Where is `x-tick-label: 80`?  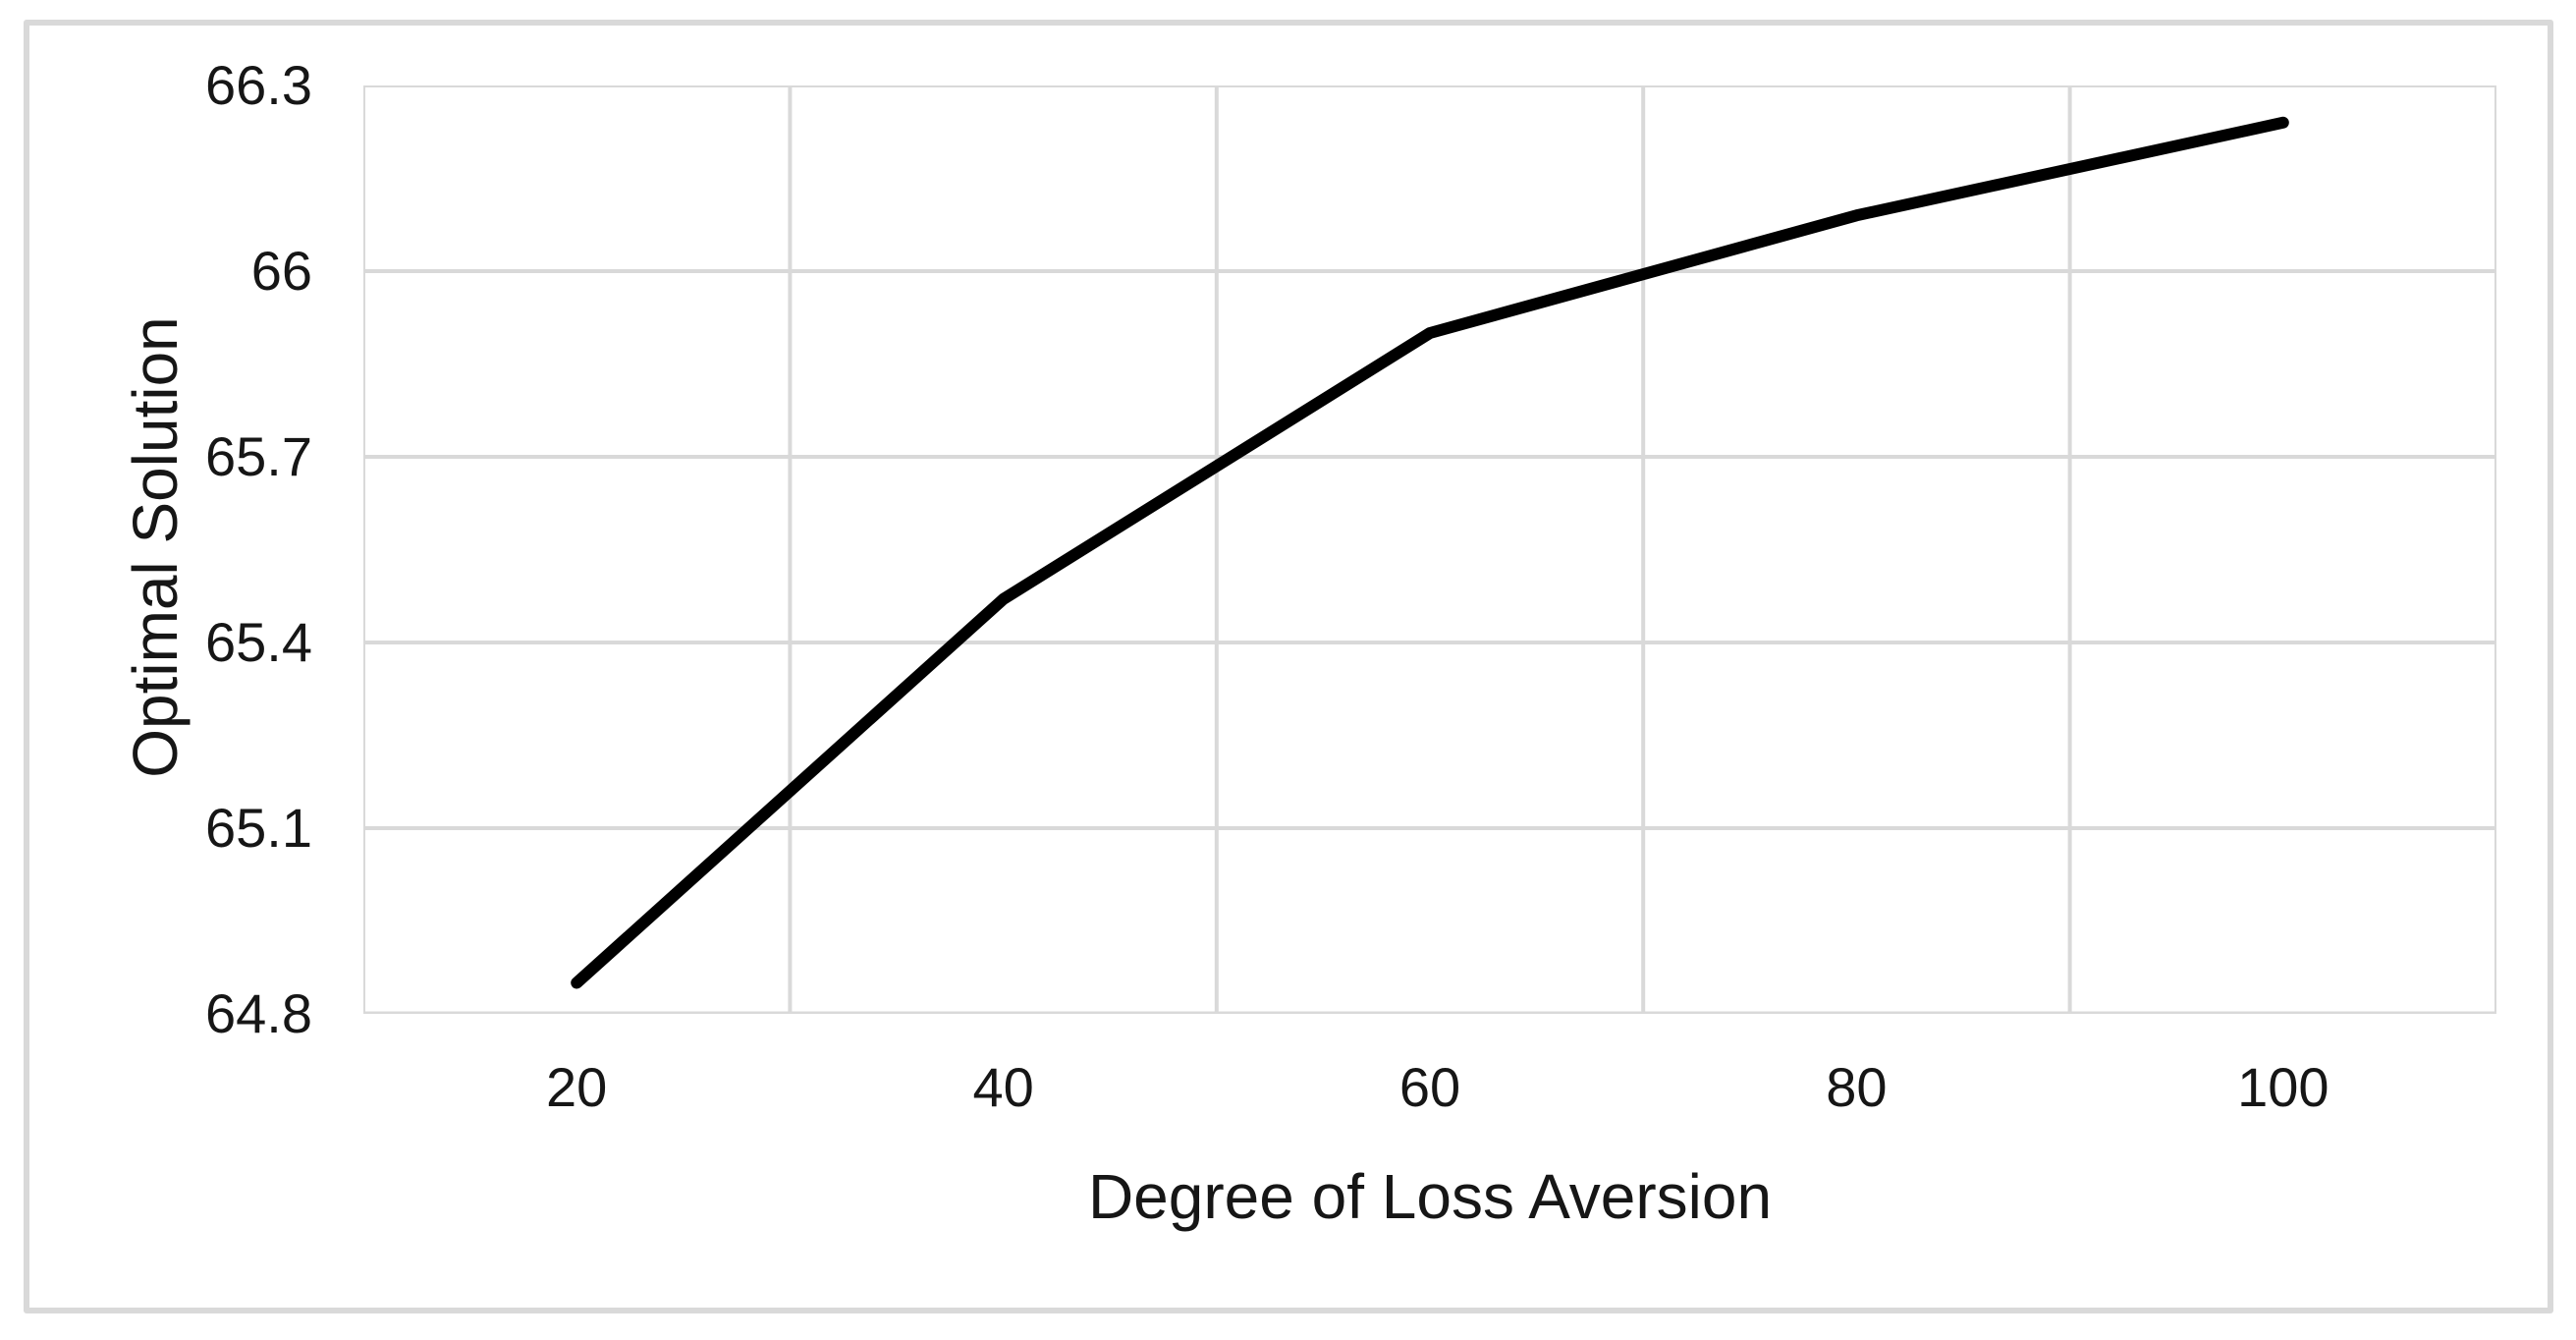
x-tick-label: 80 is located at coordinates (1857, 1087).